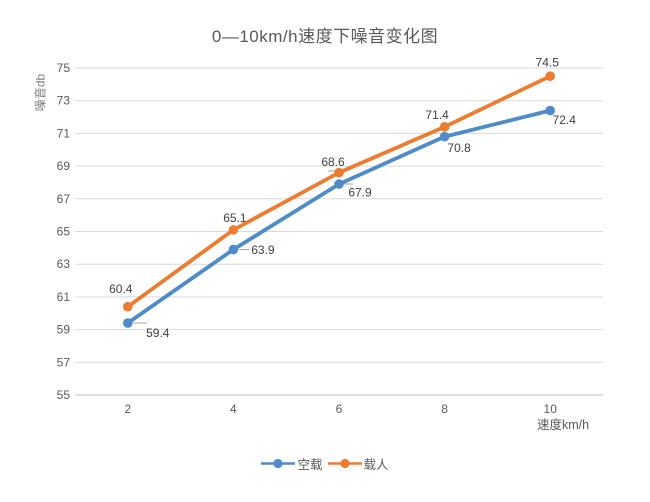  I want to click on y-tick-label: 57, so click(64, 362).